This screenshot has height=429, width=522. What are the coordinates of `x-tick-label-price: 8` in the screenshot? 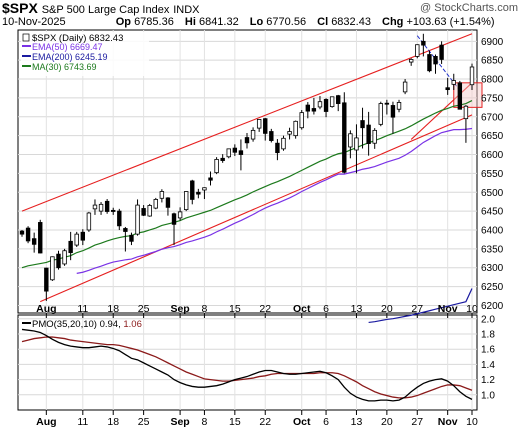 It's located at (205, 309).